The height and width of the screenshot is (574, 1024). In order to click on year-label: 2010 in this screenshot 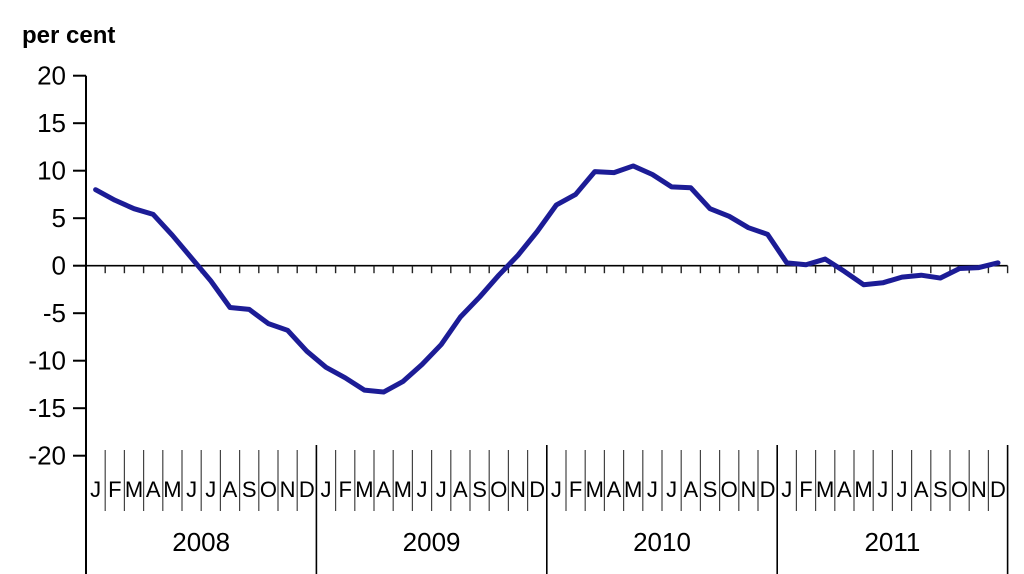, I will do `click(662, 542)`.